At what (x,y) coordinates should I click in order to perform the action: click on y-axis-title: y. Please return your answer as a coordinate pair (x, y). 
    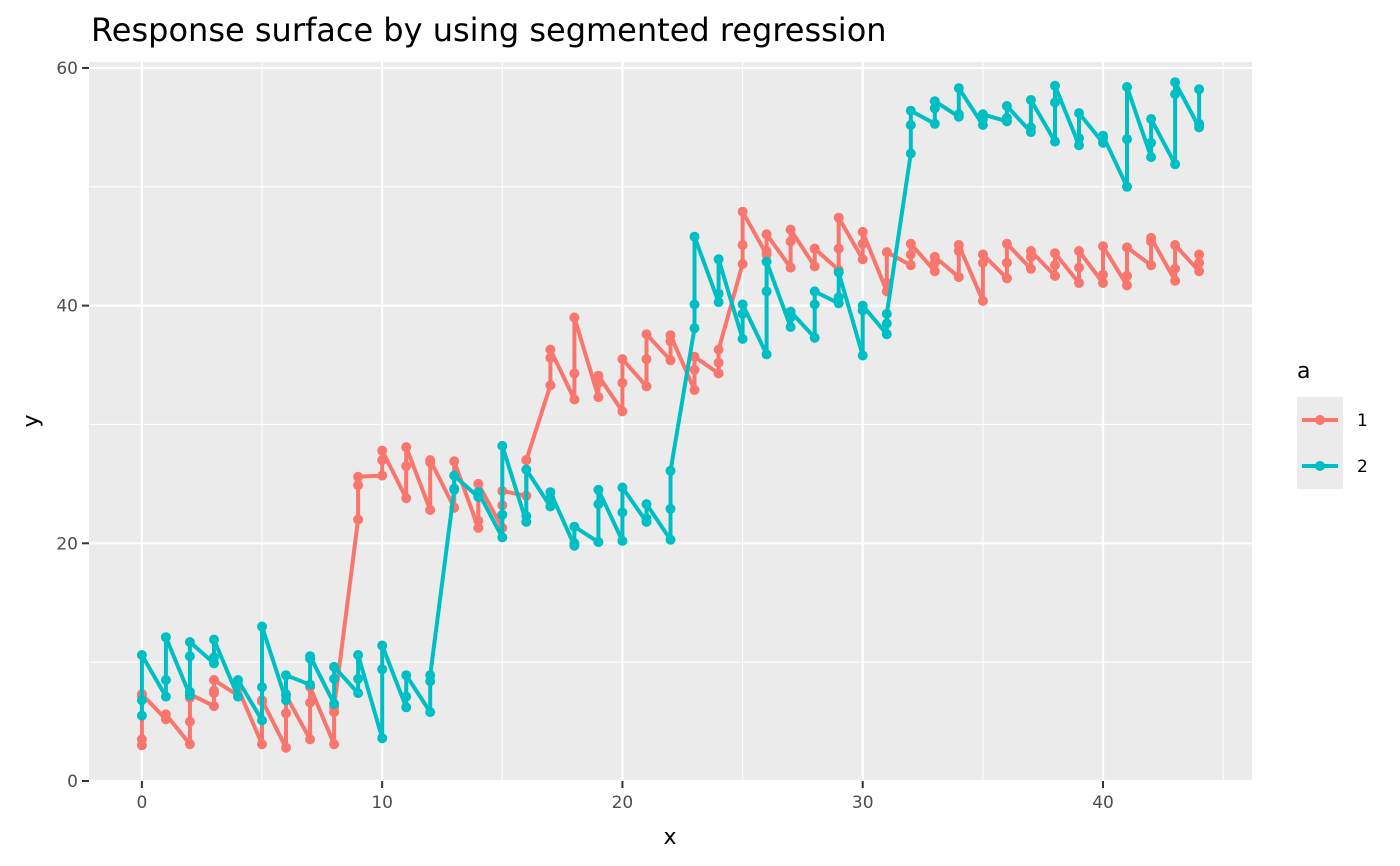
    Looking at the image, I should click on (31, 420).